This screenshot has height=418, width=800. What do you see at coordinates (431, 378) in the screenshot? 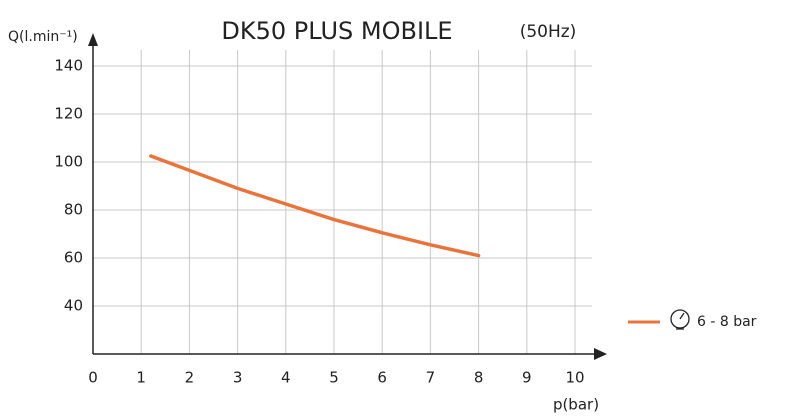
I see `x-tick-label: 7` at bounding box center [431, 378].